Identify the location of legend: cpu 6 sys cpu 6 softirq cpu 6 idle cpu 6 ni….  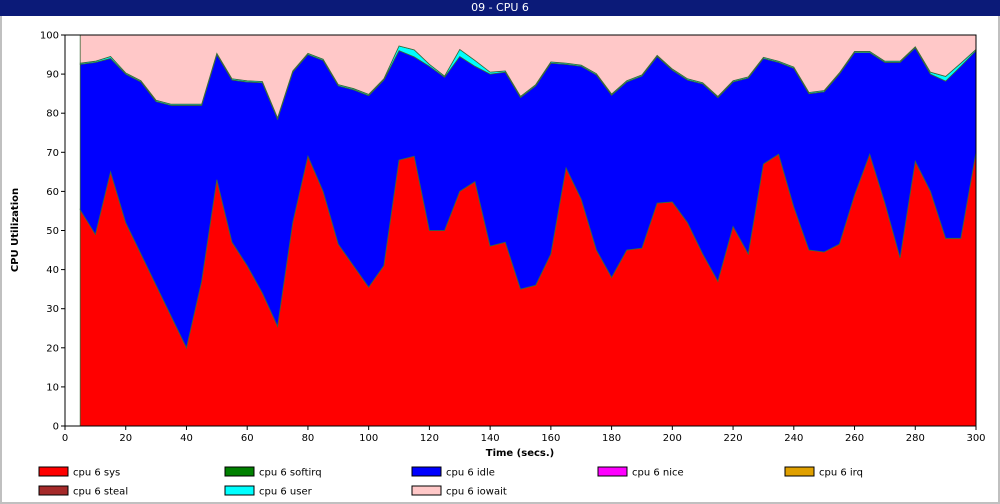
(450, 482).